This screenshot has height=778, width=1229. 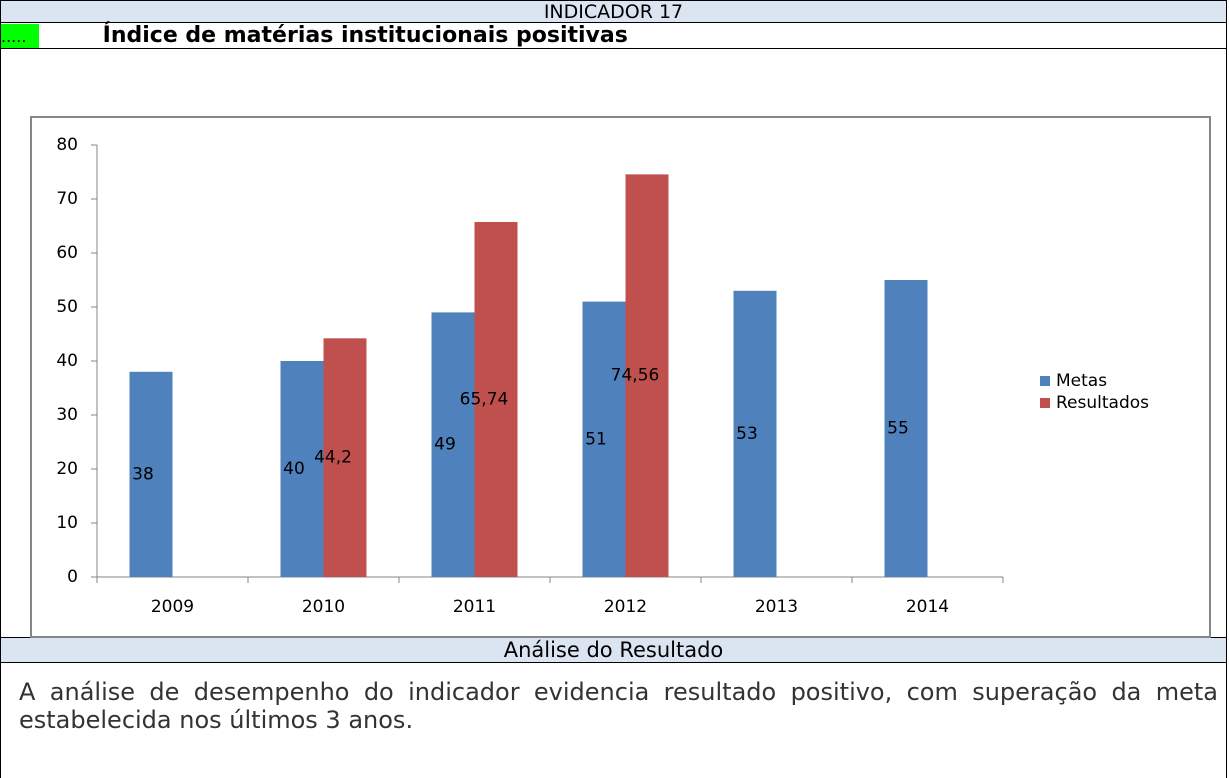 What do you see at coordinates (143, 474) in the screenshot?
I see `data-label: 38` at bounding box center [143, 474].